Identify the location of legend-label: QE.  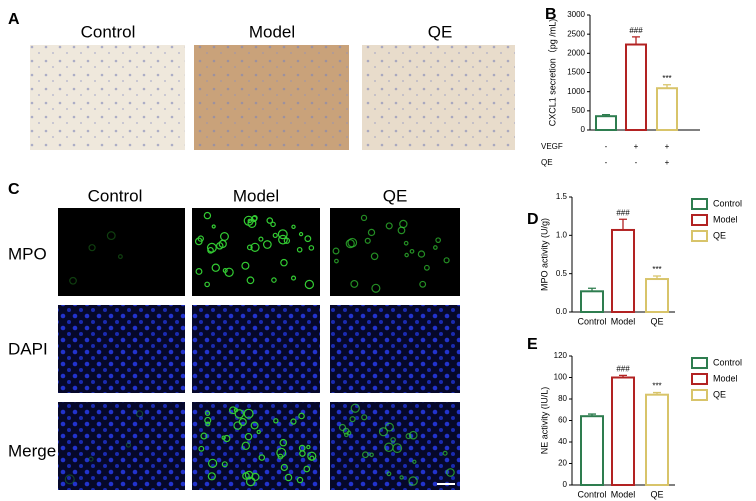
(719, 394).